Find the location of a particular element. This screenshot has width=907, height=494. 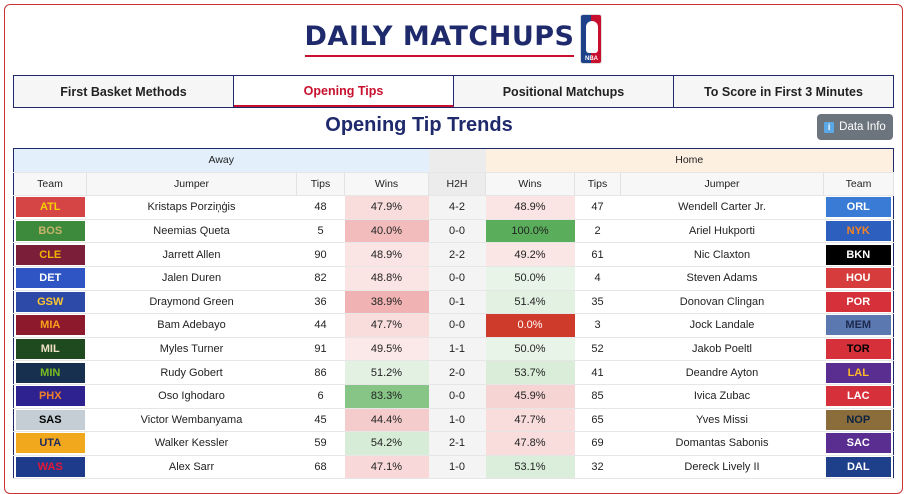

home-team-badge: NYK is located at coordinates (858, 231).